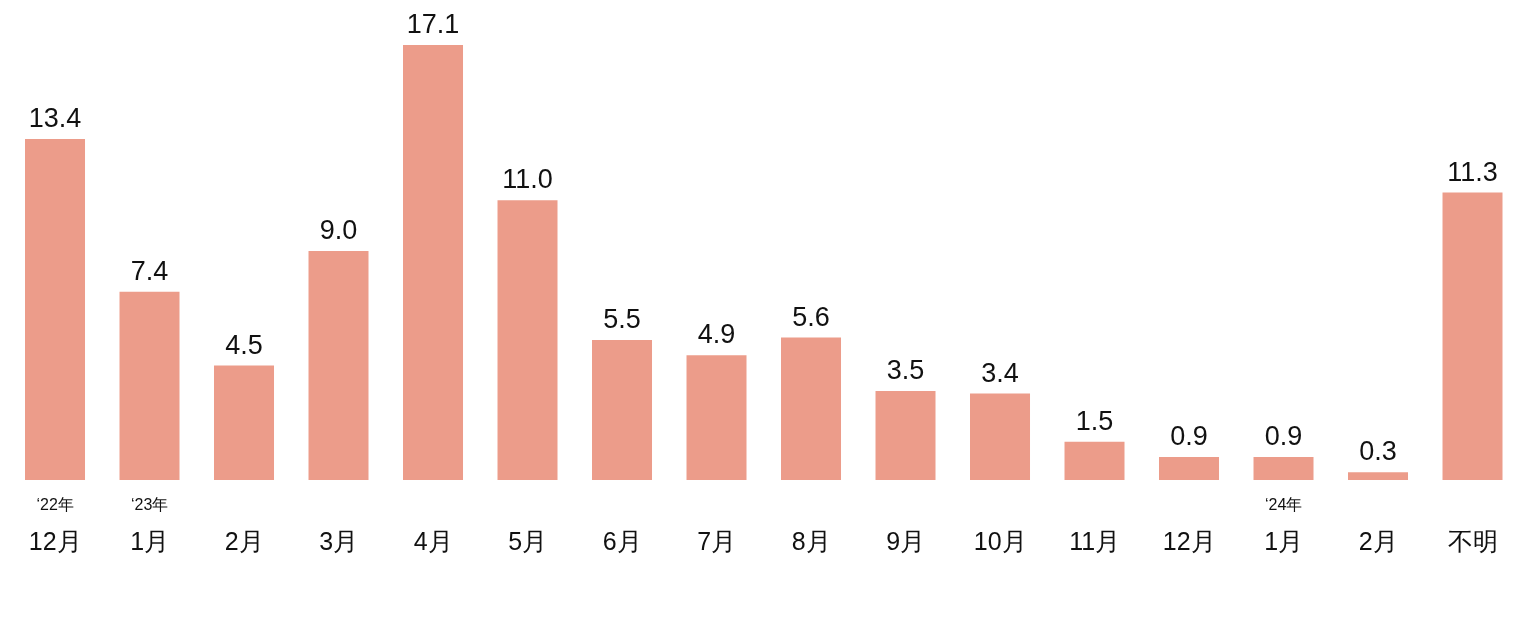 This screenshot has height=626, width=1521. Describe the element at coordinates (716, 334) in the screenshot. I see `data-label: 4.9` at that location.